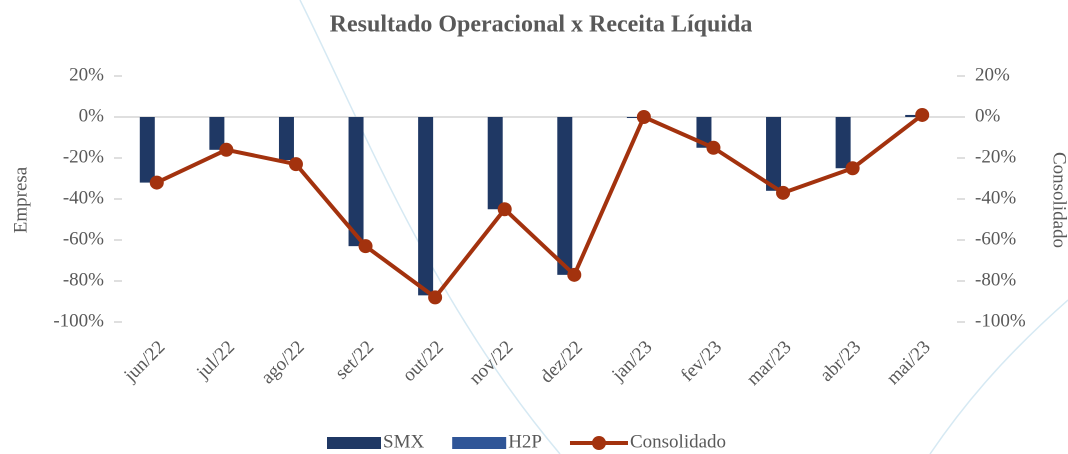  Describe the element at coordinates (83, 156) in the screenshot. I see `y-tick-label: -20%` at that location.